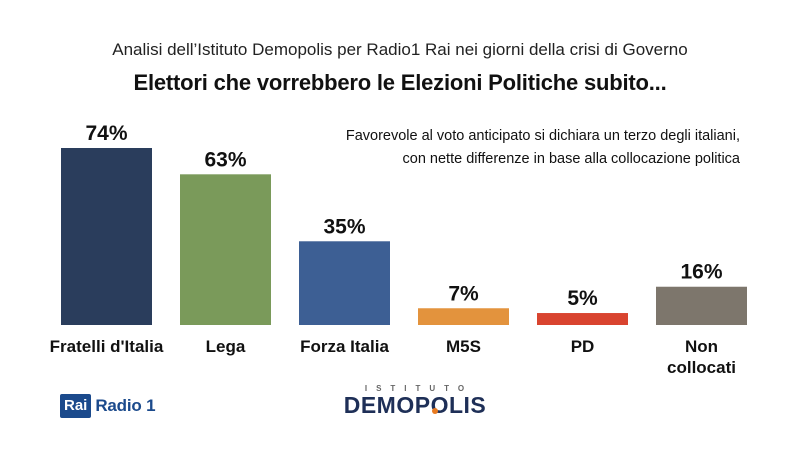  I want to click on rai-radio1-logo: Rai Radio 1, so click(108, 406).